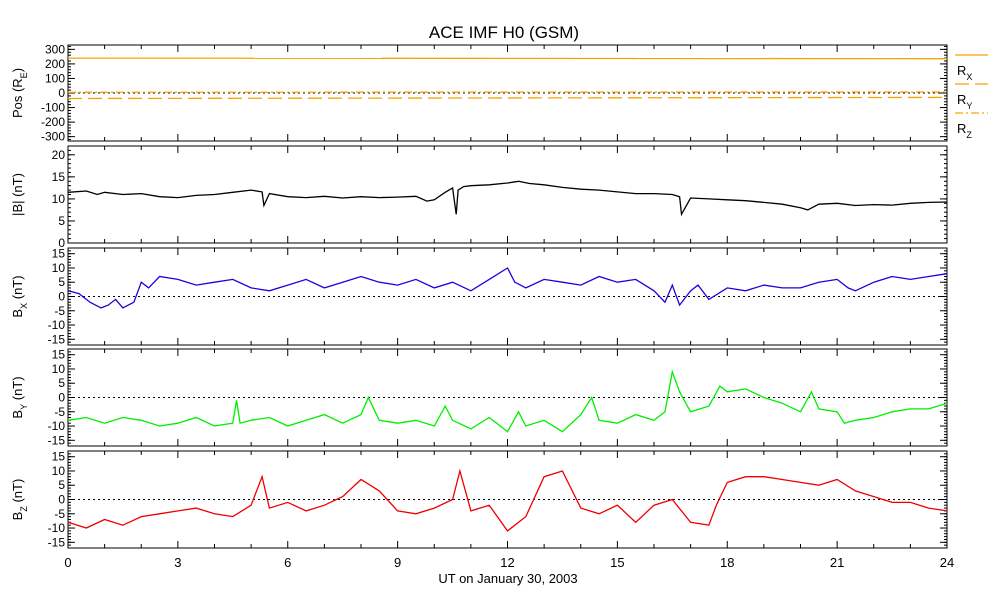 This screenshot has width=993, height=600. Describe the element at coordinates (53, 137) in the screenshot. I see `y-tick-label: -300` at that location.